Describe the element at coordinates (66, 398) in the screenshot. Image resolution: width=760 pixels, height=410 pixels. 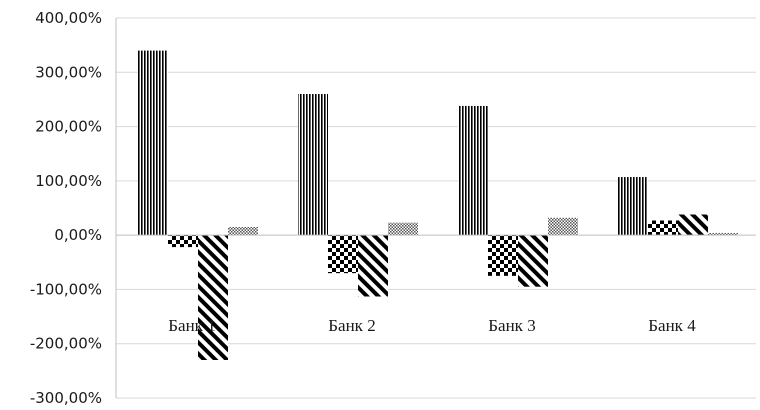
I see `y-tick-label: -300,00%` at that location.